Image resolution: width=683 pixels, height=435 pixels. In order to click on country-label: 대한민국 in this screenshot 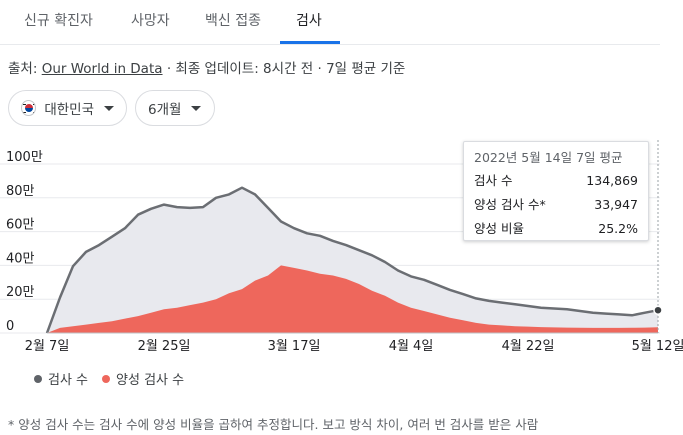, I will do `click(69, 110)`.